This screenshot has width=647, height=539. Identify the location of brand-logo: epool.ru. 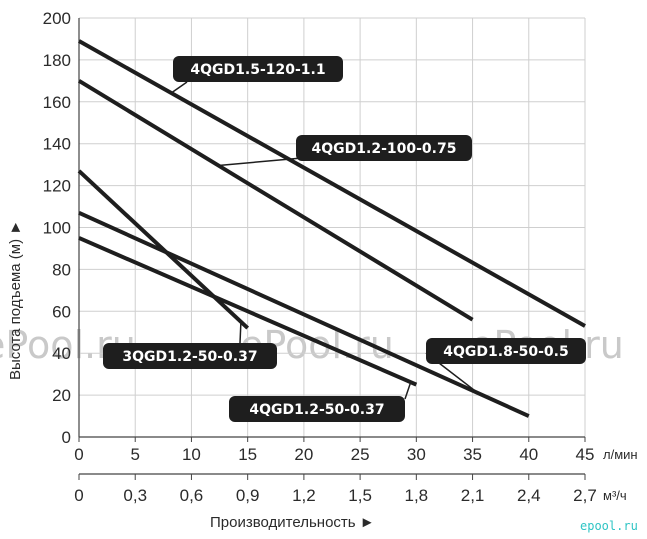
(610, 526).